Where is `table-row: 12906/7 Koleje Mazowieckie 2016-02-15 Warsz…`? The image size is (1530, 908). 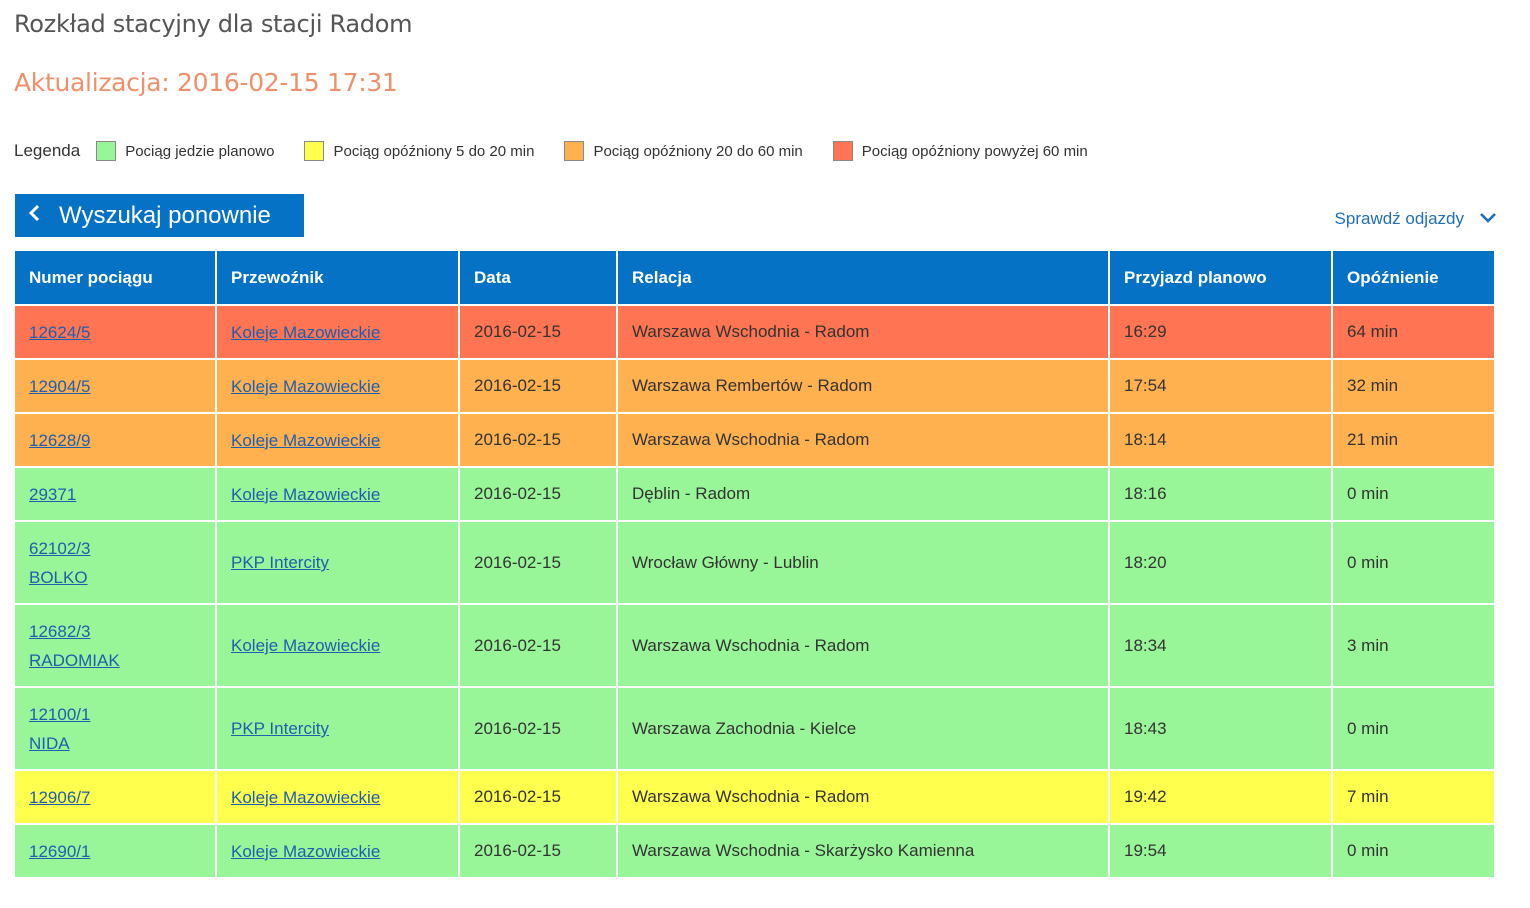 table-row: 12906/7 Koleje Mazowieckie 2016-02-15 Warsz… is located at coordinates (754, 797).